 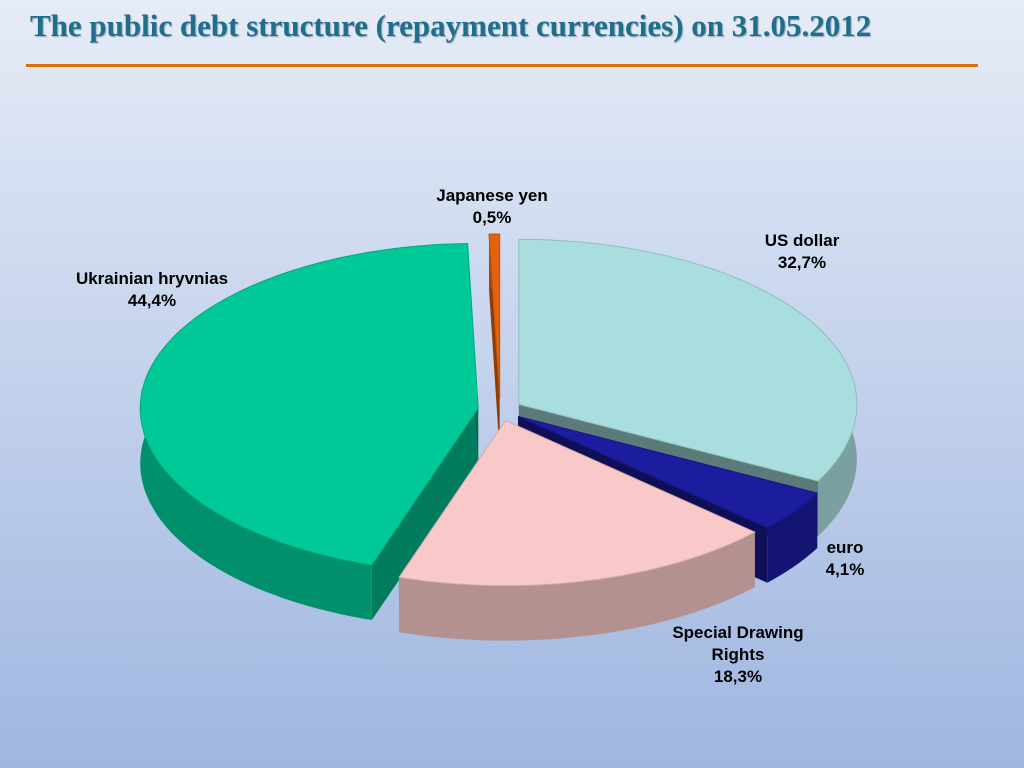 I want to click on slice-label: Special Drawing Rights 18,3%, so click(x=738, y=655).